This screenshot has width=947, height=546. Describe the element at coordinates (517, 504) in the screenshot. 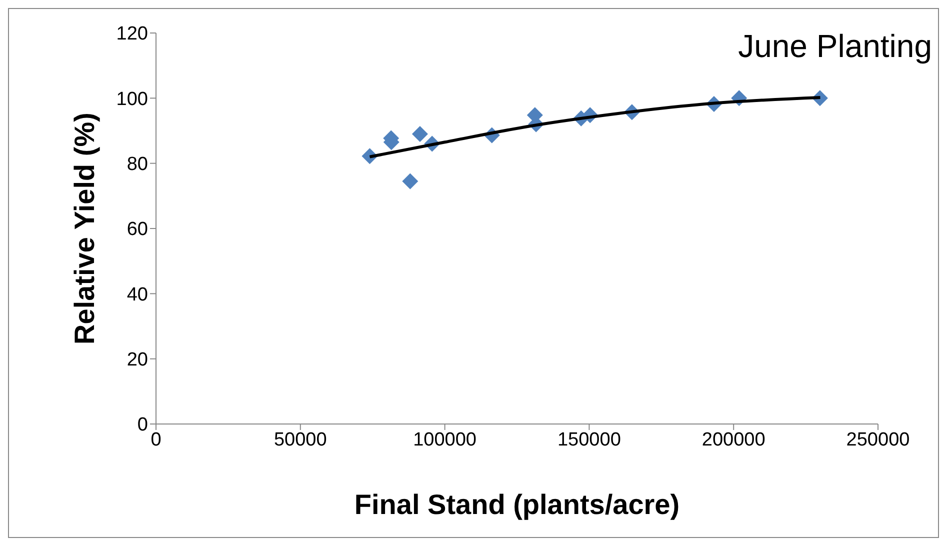

I see `x-axis-title: Final Stand (plants/acre)` at that location.